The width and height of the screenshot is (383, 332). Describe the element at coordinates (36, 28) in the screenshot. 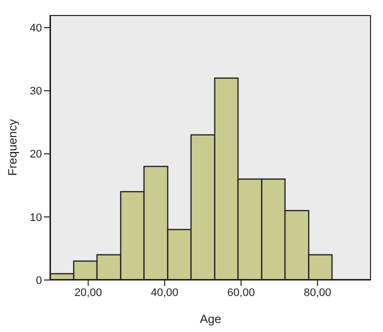

I see `y-tick-label: 40` at that location.